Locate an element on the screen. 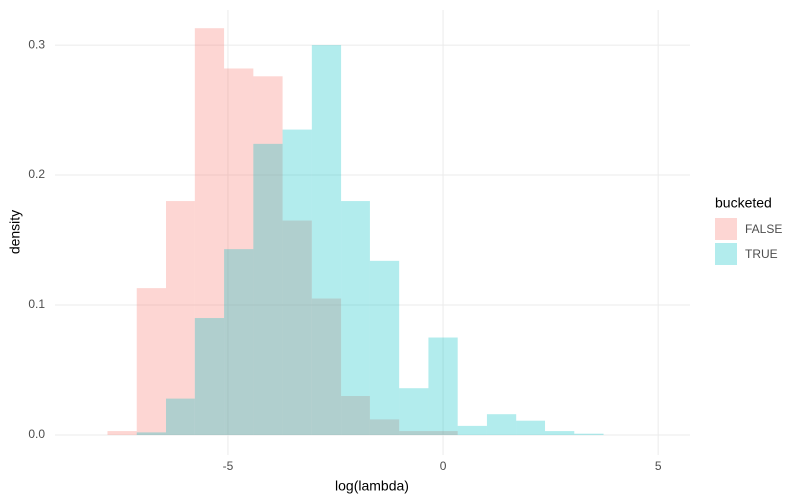 This screenshot has height=500, width=800. x-tick-label: 0 is located at coordinates (443, 466).